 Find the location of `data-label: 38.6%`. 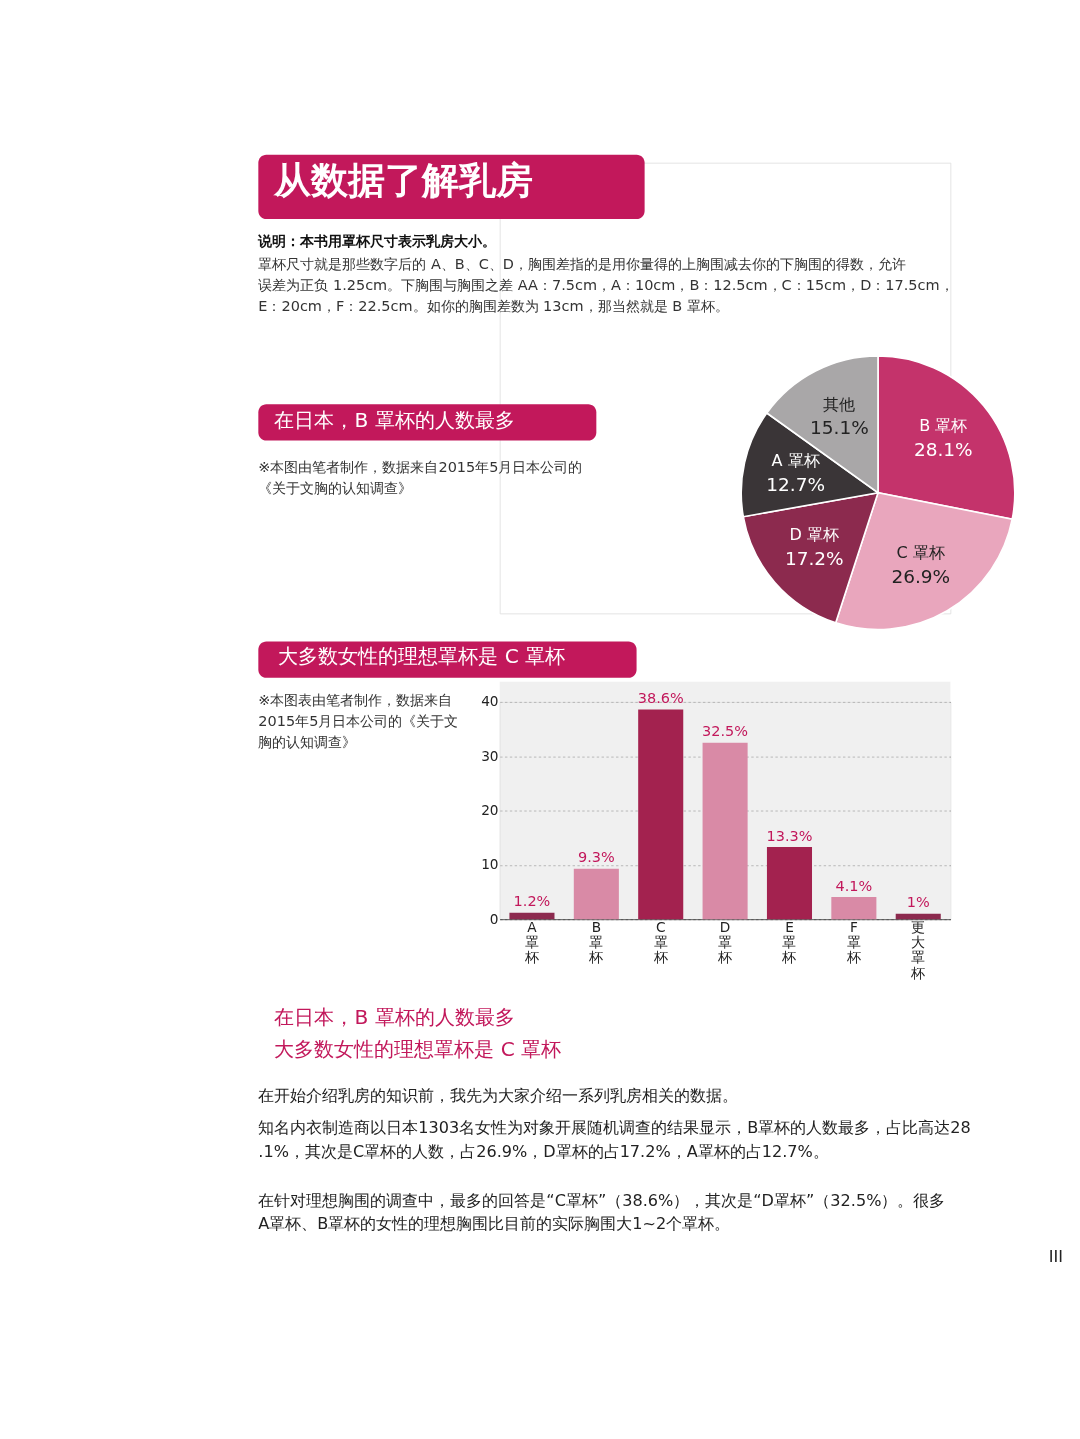

data-label: 38.6% is located at coordinates (660, 698).